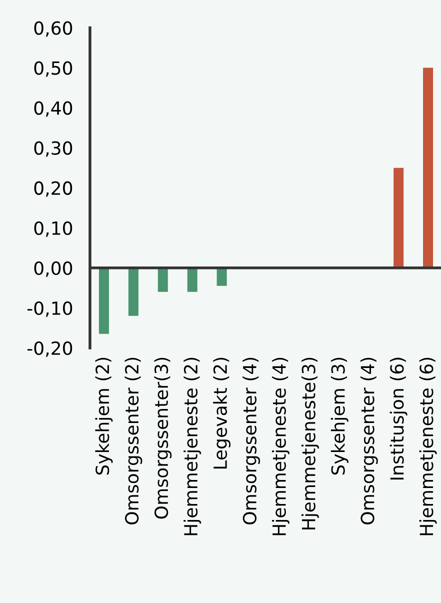 The image size is (441, 603). What do you see at coordinates (53, 149) in the screenshot?
I see `y-tick-label: 0,30` at bounding box center [53, 149].